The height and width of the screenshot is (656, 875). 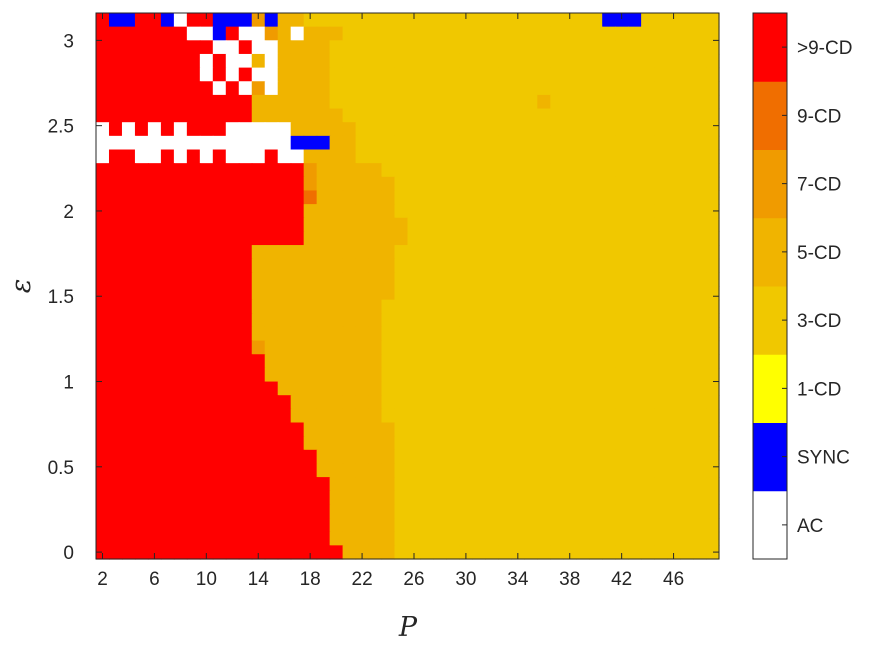 What do you see at coordinates (770, 286) in the screenshot?
I see `colorbar-frame` at bounding box center [770, 286].